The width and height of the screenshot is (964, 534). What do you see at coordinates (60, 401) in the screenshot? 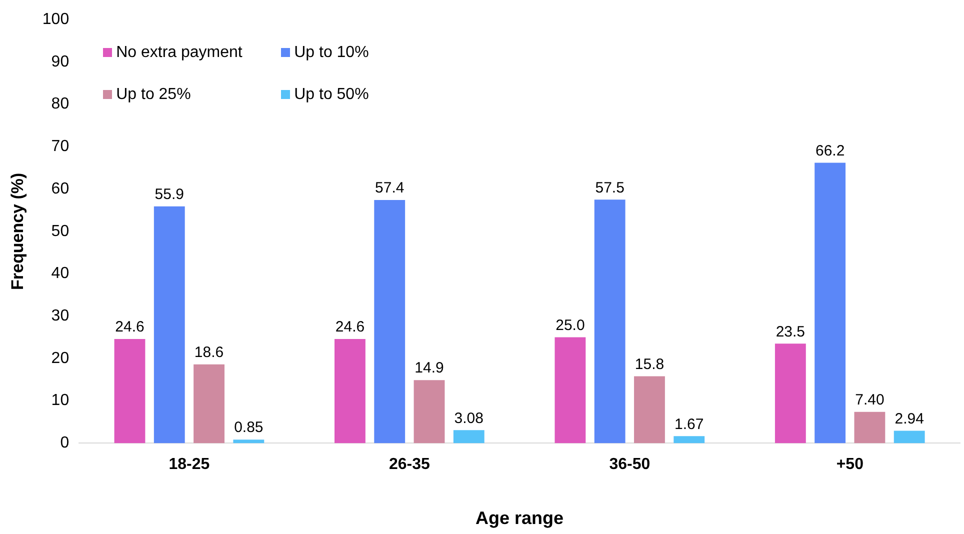
I see `y-tick-label: 10` at bounding box center [60, 401].